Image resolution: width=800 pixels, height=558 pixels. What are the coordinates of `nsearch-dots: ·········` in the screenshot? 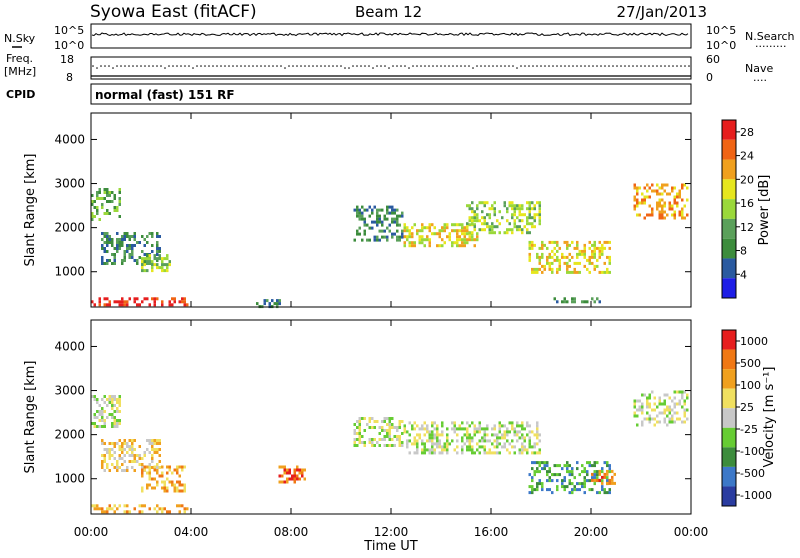 It's located at (770, 46).